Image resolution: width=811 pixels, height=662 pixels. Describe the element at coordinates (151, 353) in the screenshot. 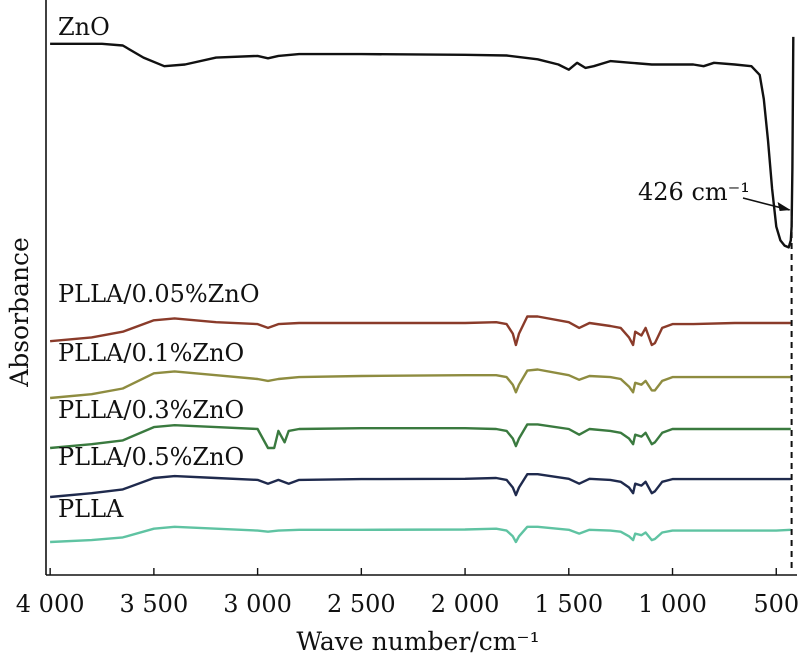

I see `series-label-2: PLLA/0.1%ZnO` at that location.